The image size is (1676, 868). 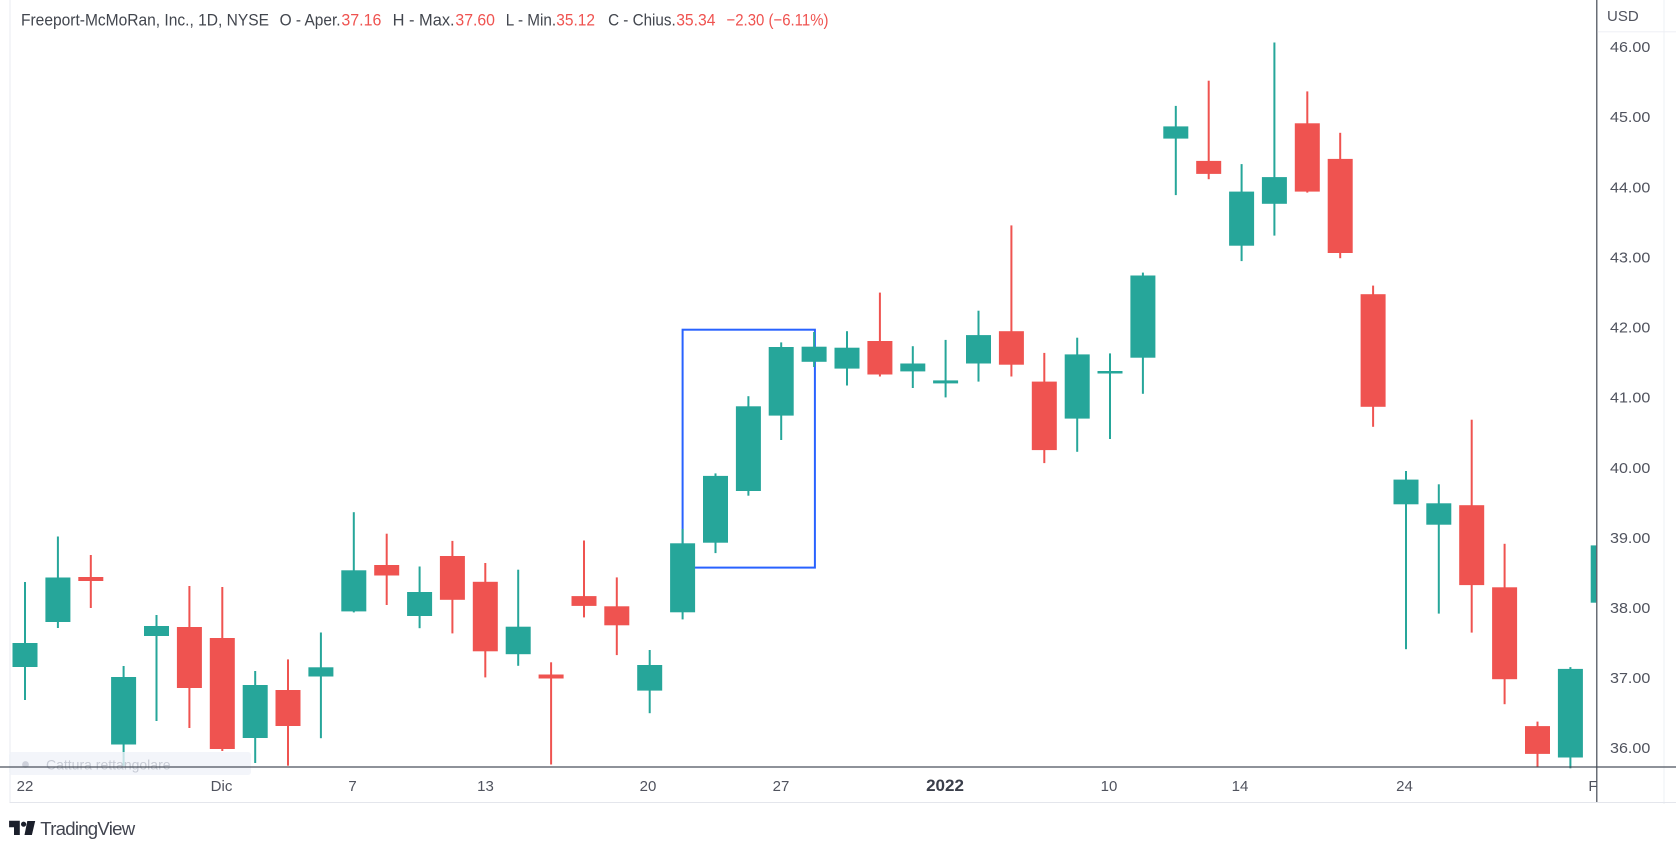 I want to click on svg-text: O - Aper., so click(x=310, y=20).